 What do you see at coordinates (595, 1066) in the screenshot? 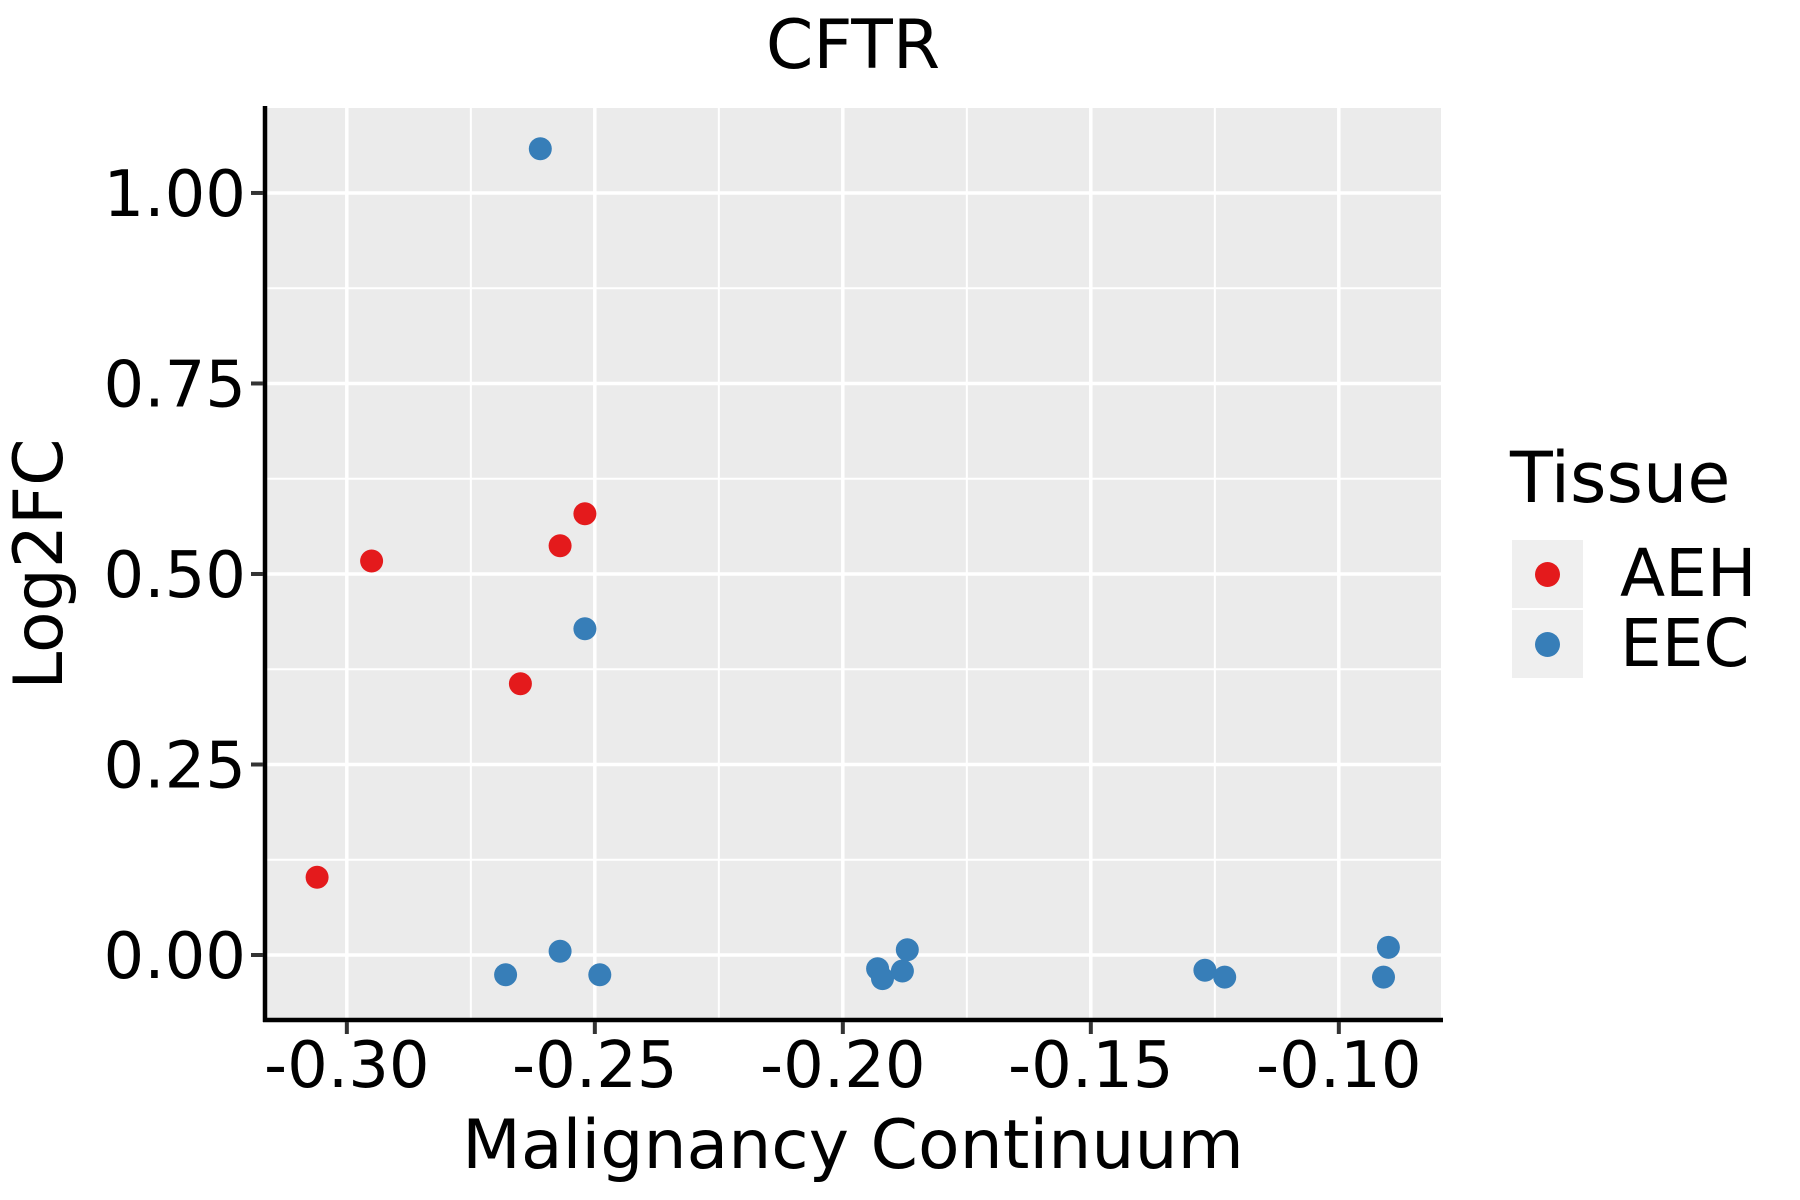
I see `x-tick-label: -0.25` at bounding box center [595, 1066].